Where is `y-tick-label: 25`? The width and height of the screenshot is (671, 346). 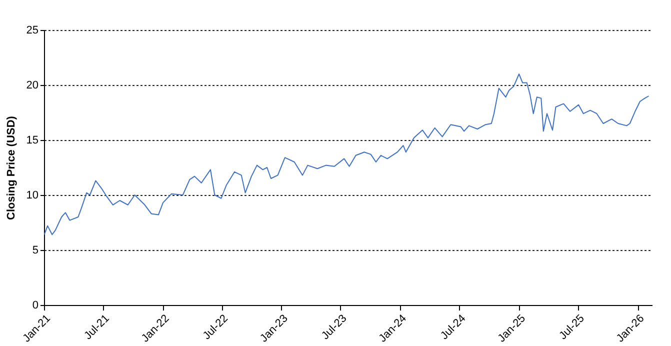 y-tick-label: 25 is located at coordinates (32, 30).